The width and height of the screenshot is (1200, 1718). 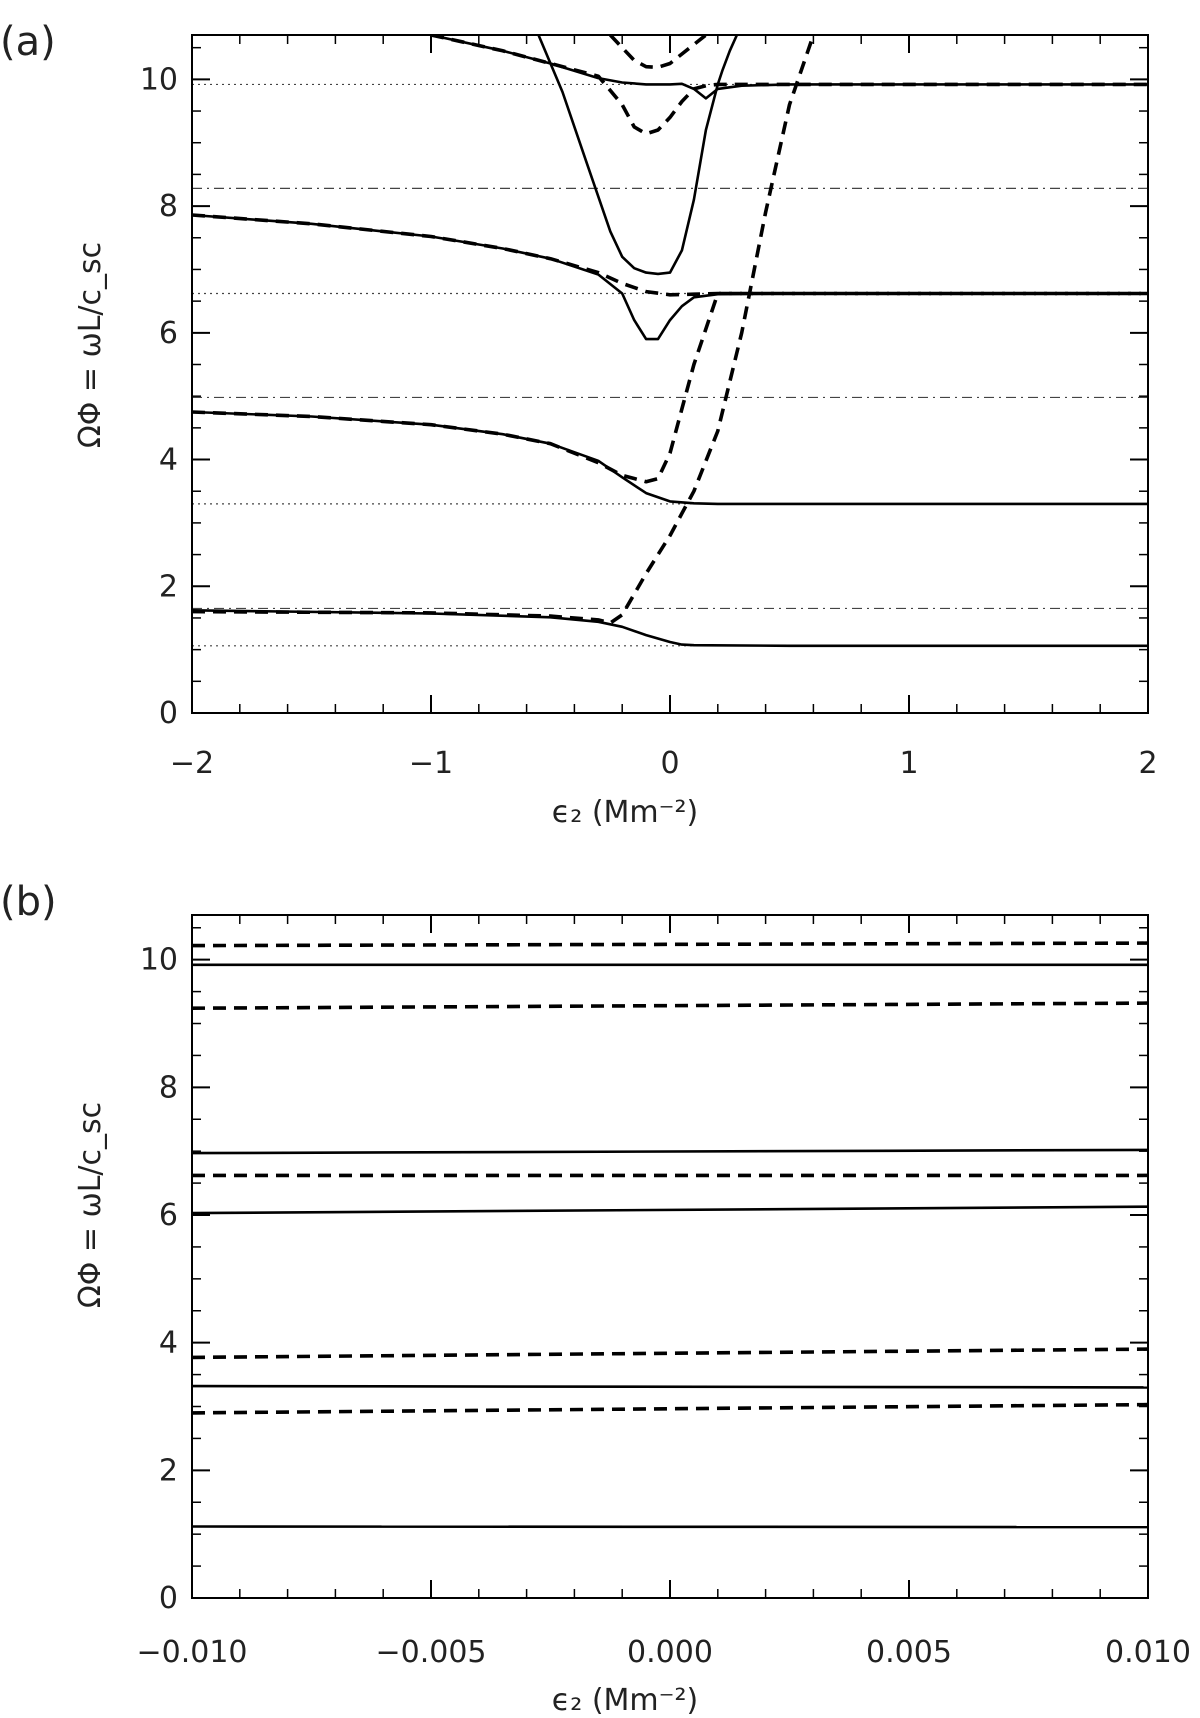 I want to click on x-tick-label-1: −0.005, so click(x=430, y=1652).